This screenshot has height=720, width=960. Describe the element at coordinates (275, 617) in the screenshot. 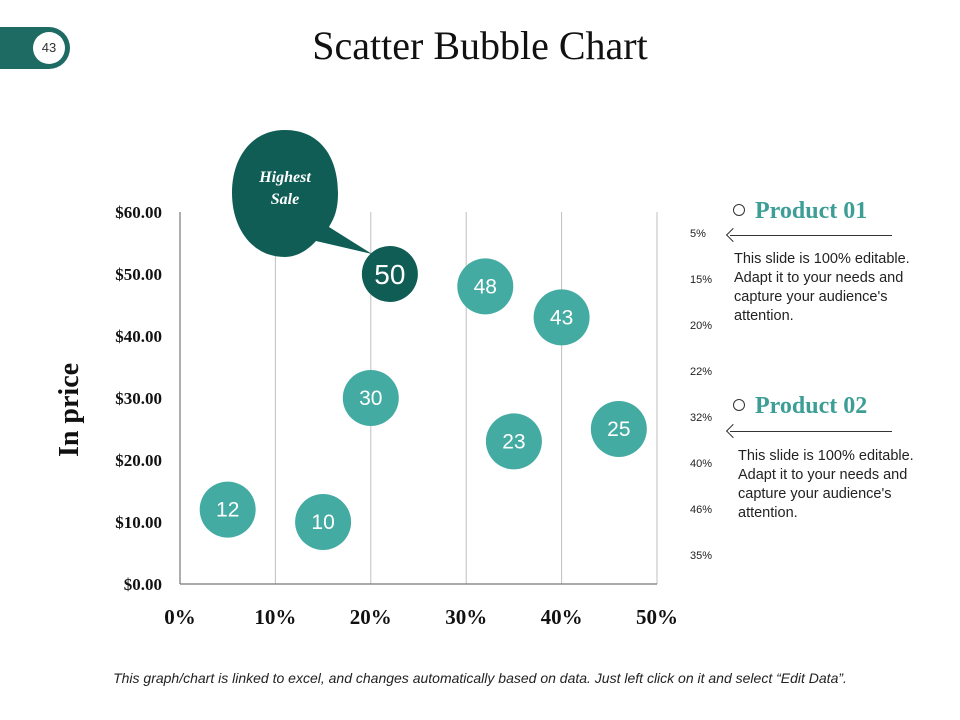

I see `x-tick-label: 10%` at that location.